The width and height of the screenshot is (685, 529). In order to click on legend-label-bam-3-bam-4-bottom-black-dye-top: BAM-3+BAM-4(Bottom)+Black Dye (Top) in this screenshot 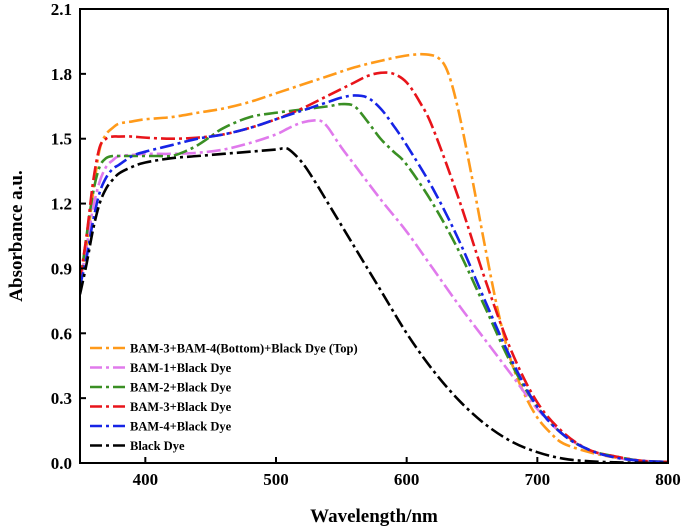, I will do `click(244, 349)`.